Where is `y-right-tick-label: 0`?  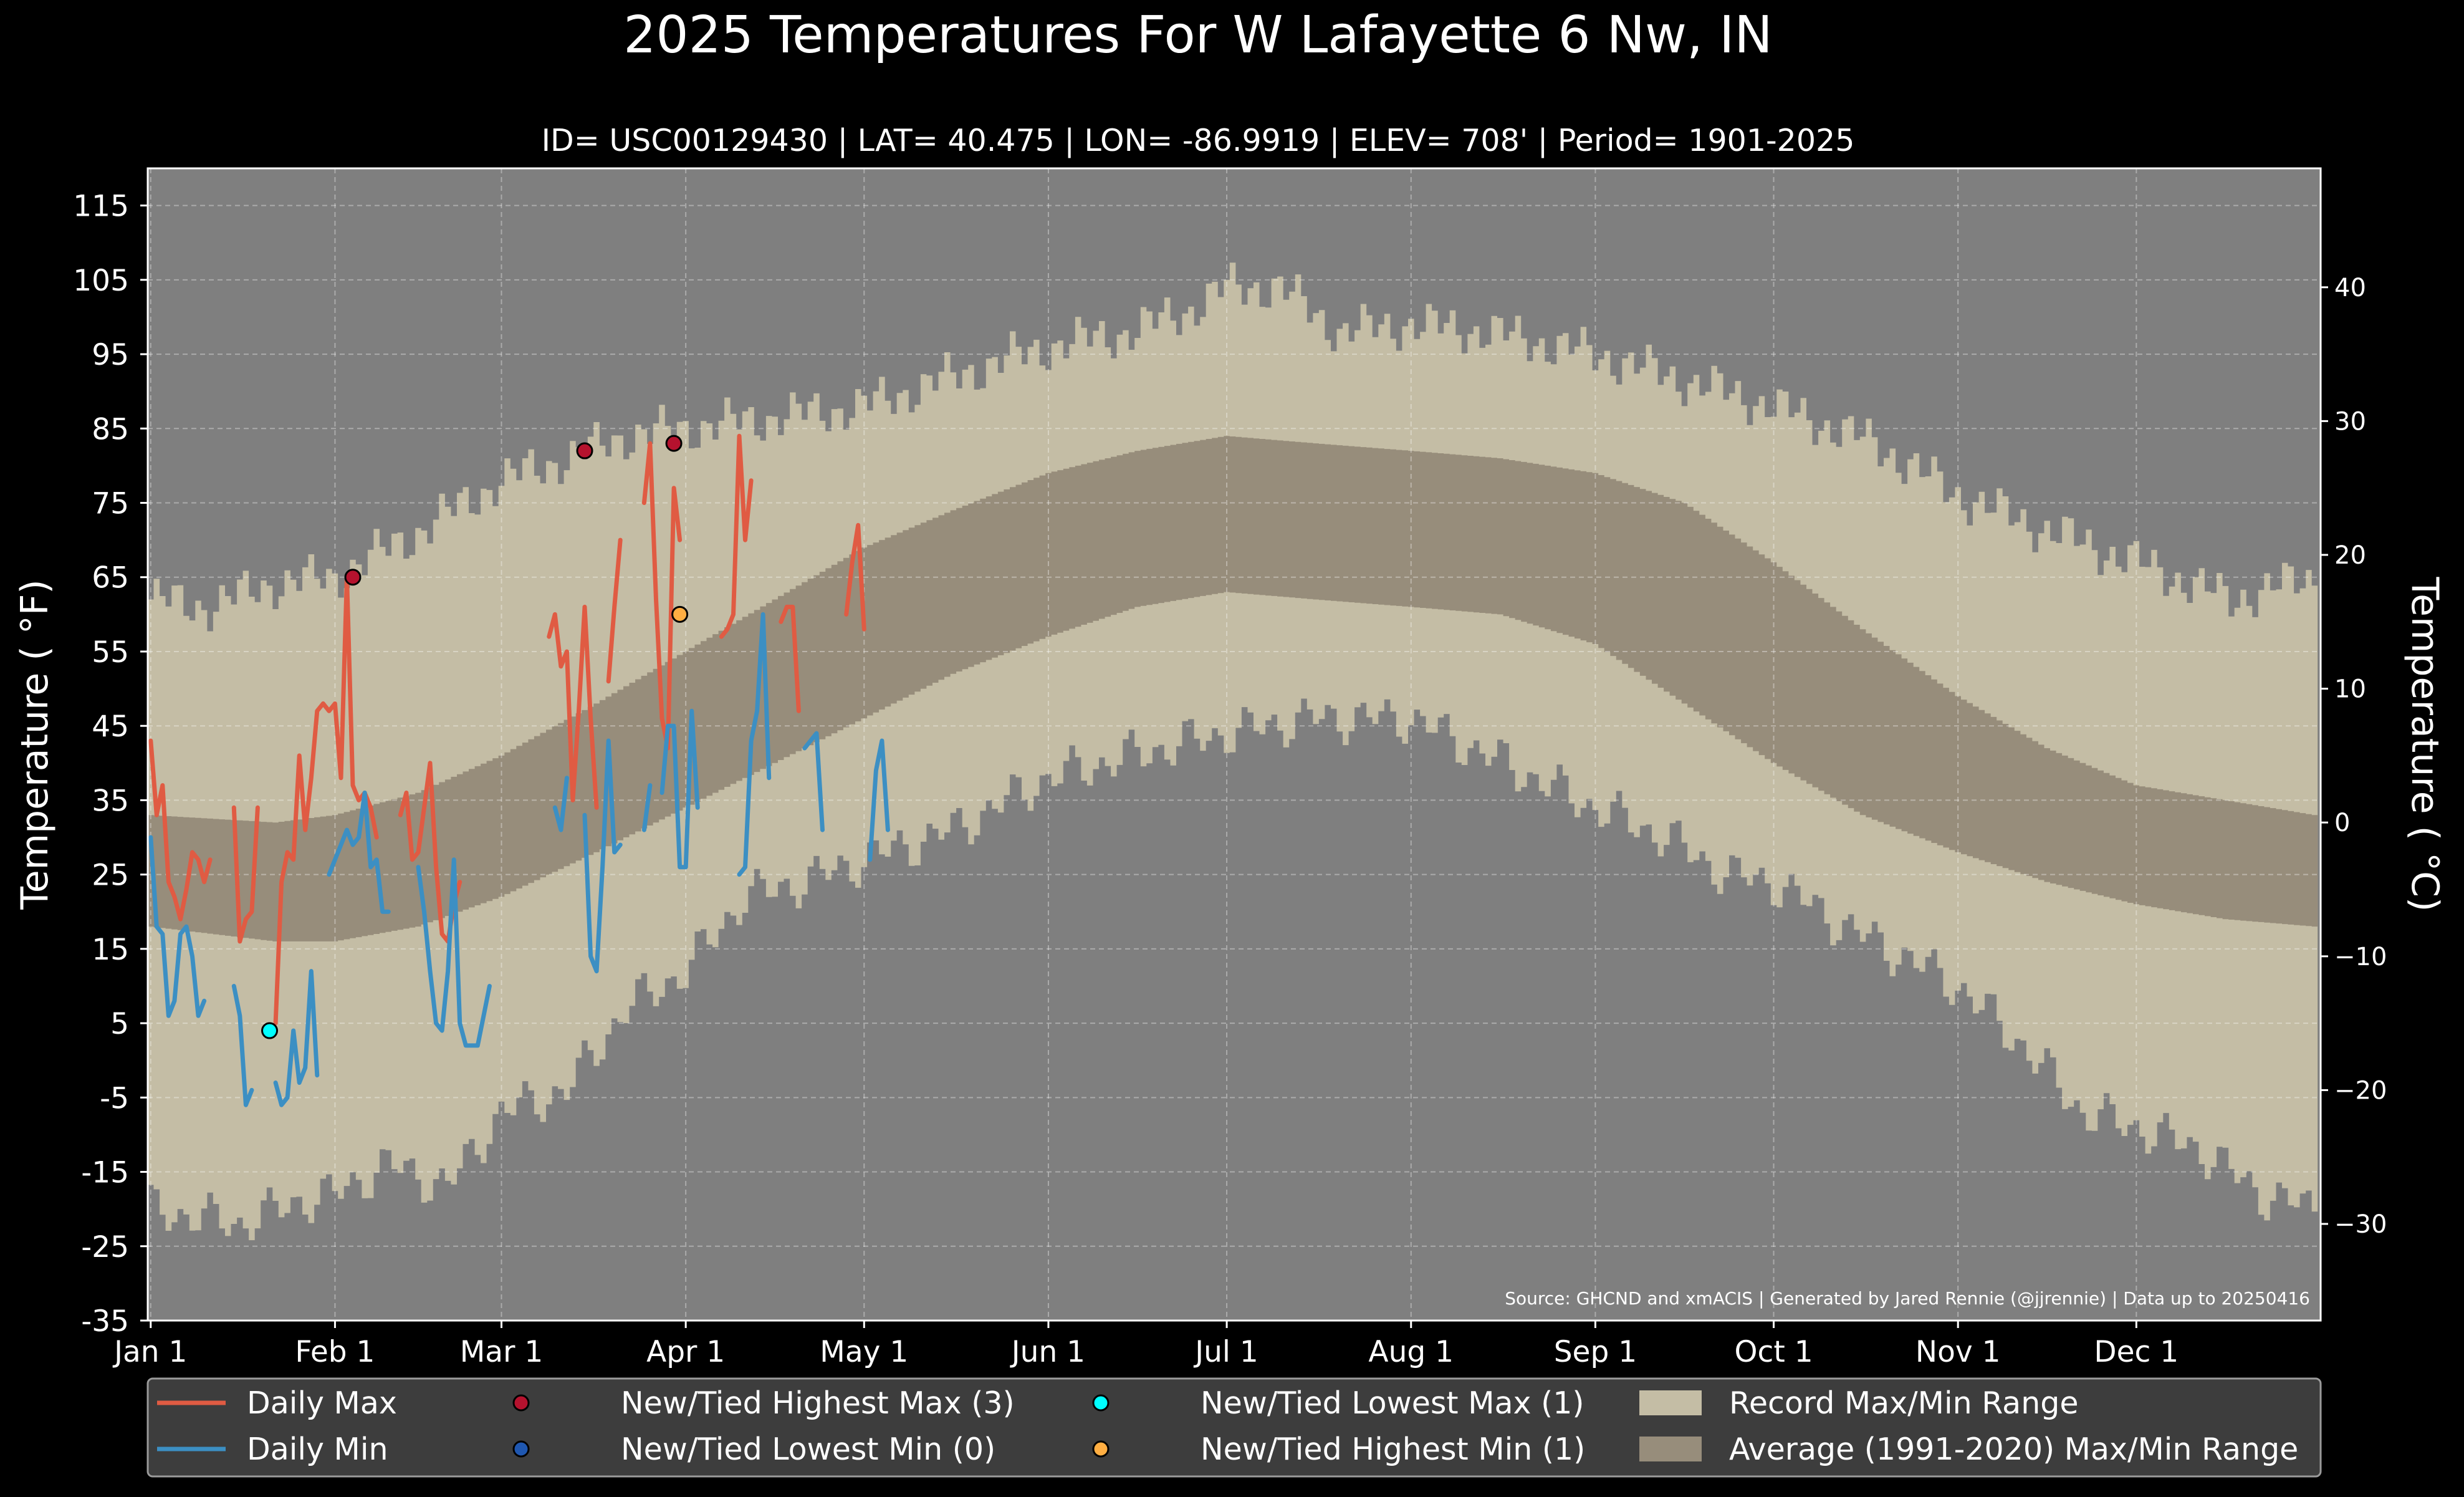
y-right-tick-label: 0 is located at coordinates (2342, 823).